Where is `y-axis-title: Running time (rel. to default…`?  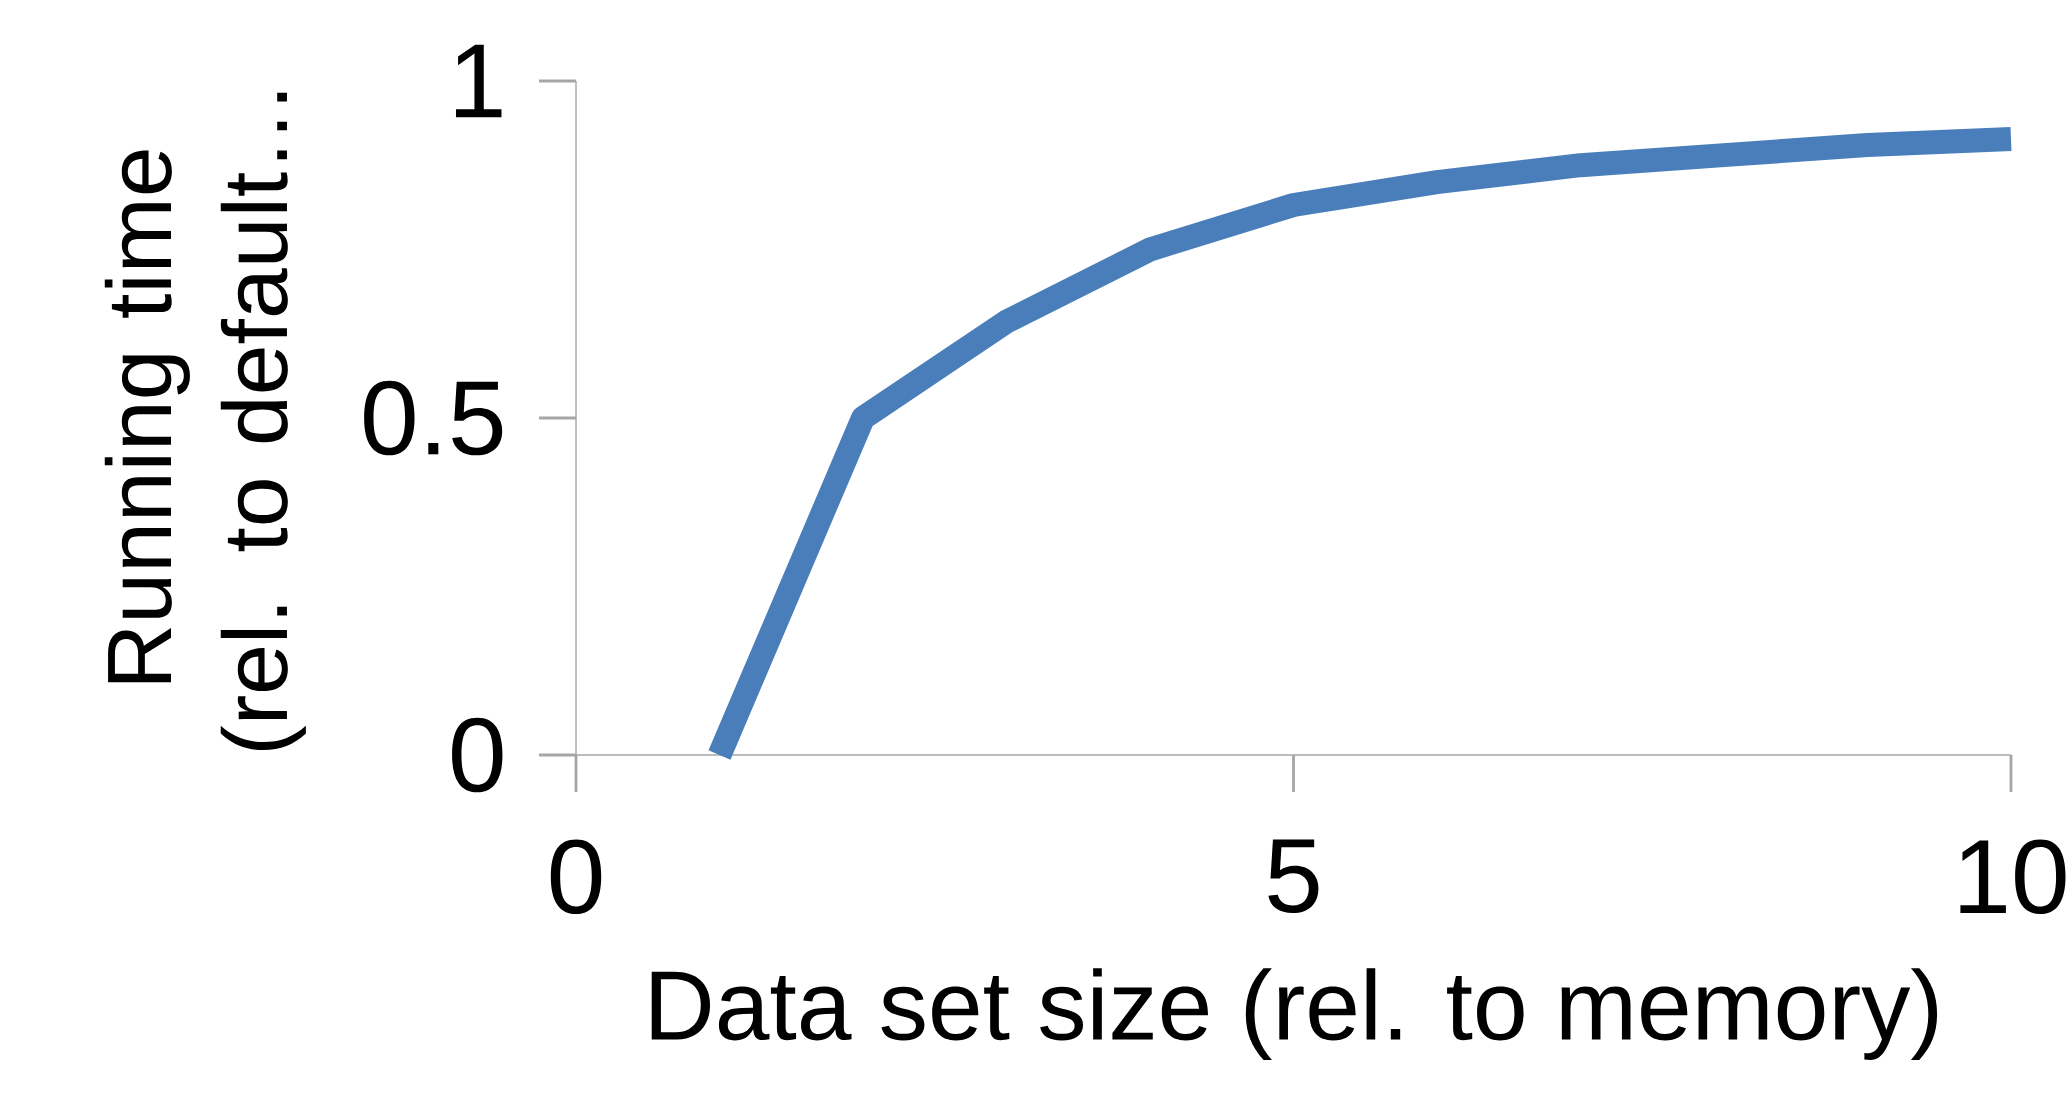 y-axis-title: Running time (rel. to default… is located at coordinates (205, 421).